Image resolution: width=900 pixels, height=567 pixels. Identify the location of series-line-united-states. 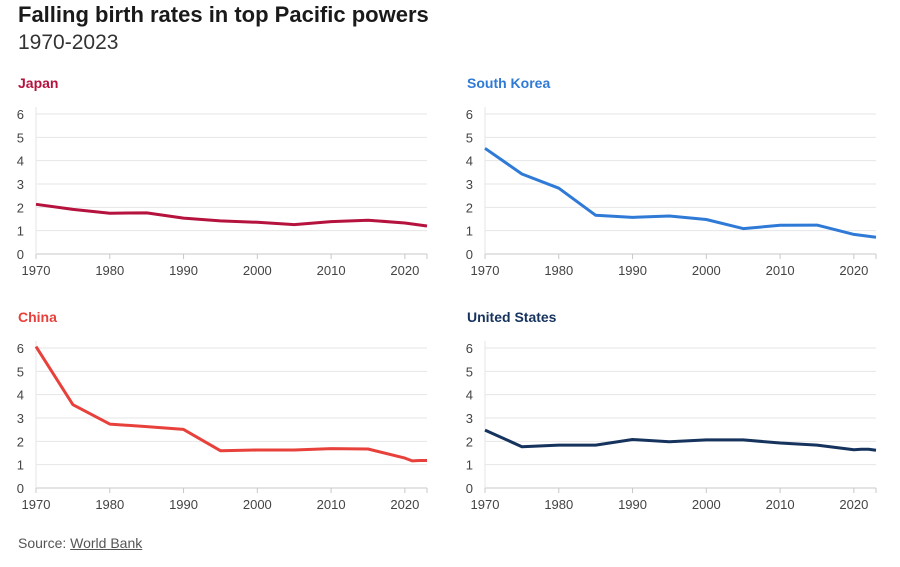
(680, 440).